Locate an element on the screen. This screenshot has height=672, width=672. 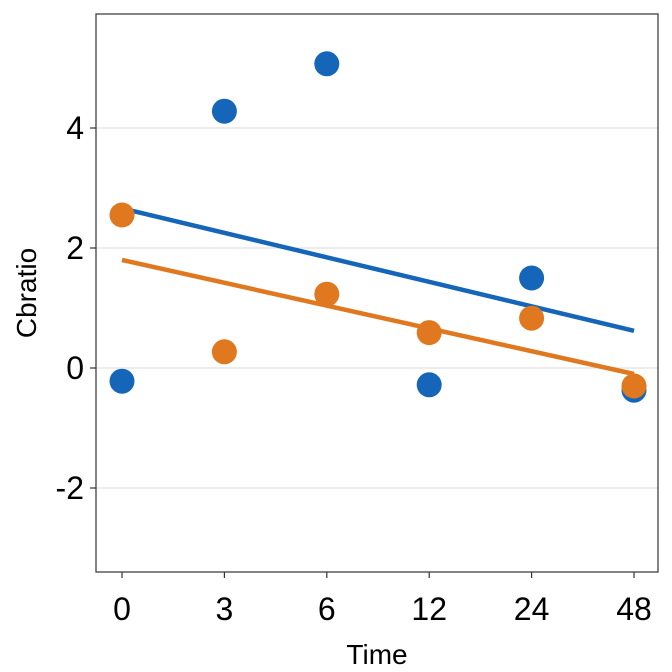
y-tick-label: 0 is located at coordinates (75, 368).